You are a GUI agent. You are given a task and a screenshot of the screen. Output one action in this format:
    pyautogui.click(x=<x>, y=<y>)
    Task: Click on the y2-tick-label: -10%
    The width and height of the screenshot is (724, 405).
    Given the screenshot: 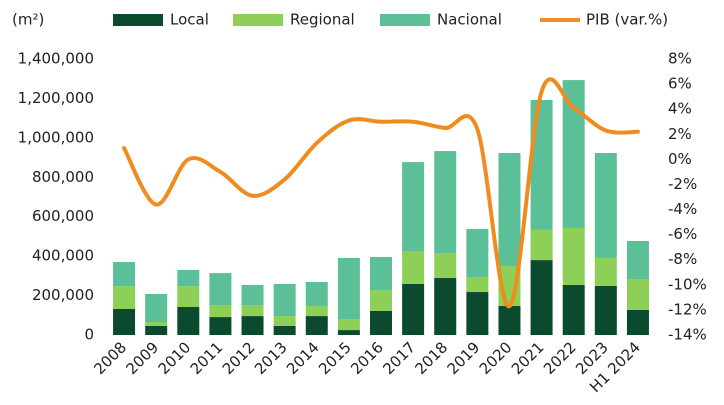 What is the action you would take?
    pyautogui.click(x=687, y=284)
    